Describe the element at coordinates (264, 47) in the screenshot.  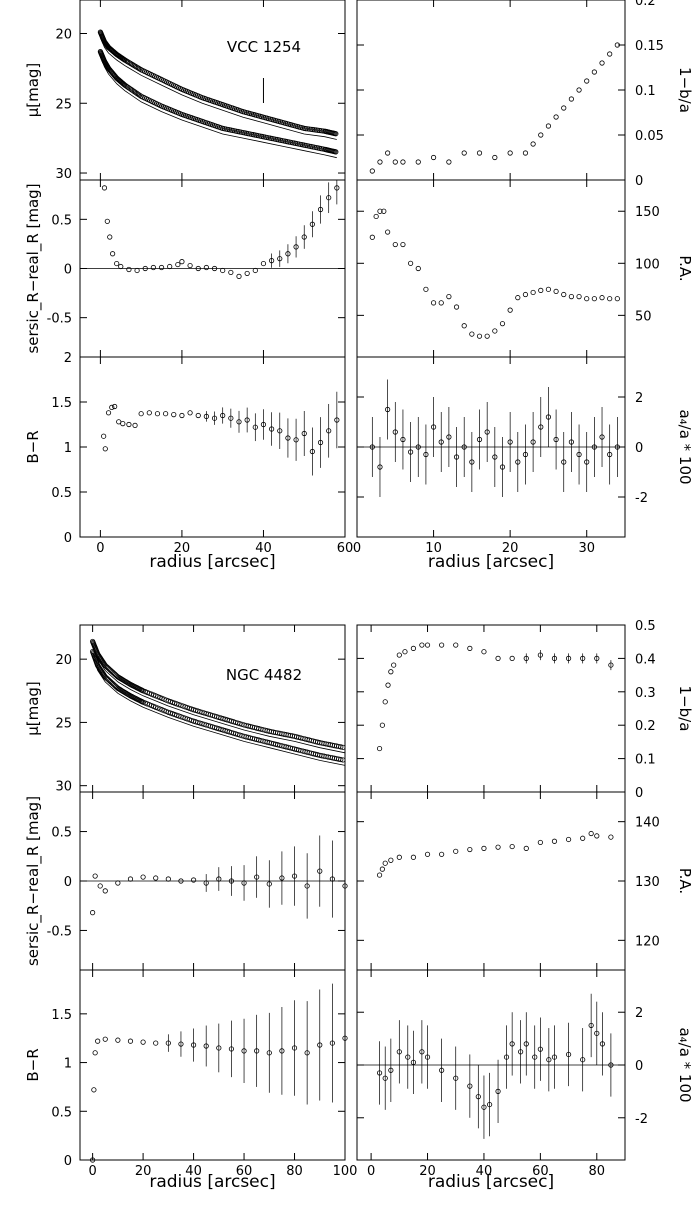
I see `g1-galaxy-label: VCC 1254` at that location.